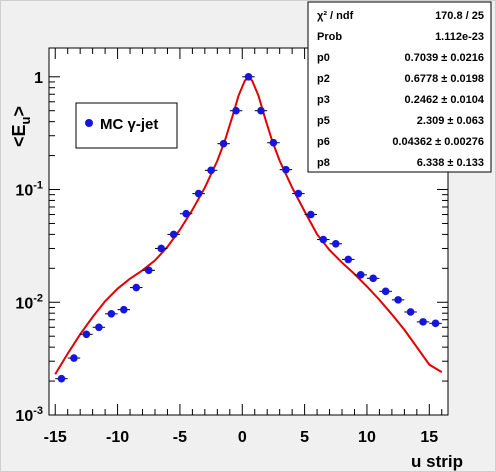  Describe the element at coordinates (323, 100) in the screenshot. I see `stats-row-label: p3` at that location.